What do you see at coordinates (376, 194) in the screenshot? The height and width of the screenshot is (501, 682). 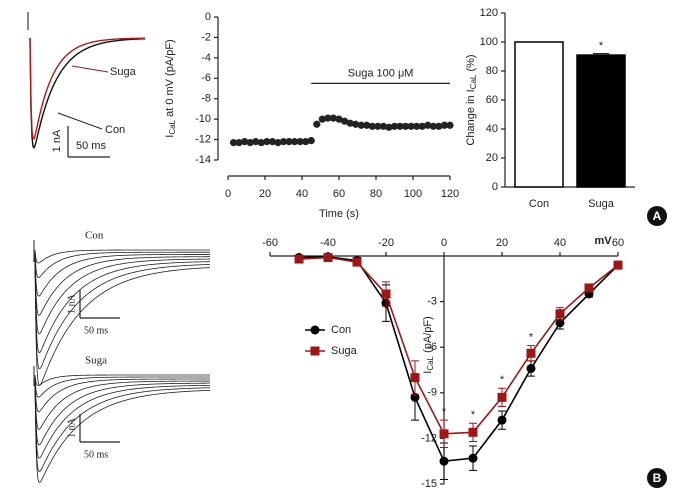 I see `x-tick-label: 80` at bounding box center [376, 194].